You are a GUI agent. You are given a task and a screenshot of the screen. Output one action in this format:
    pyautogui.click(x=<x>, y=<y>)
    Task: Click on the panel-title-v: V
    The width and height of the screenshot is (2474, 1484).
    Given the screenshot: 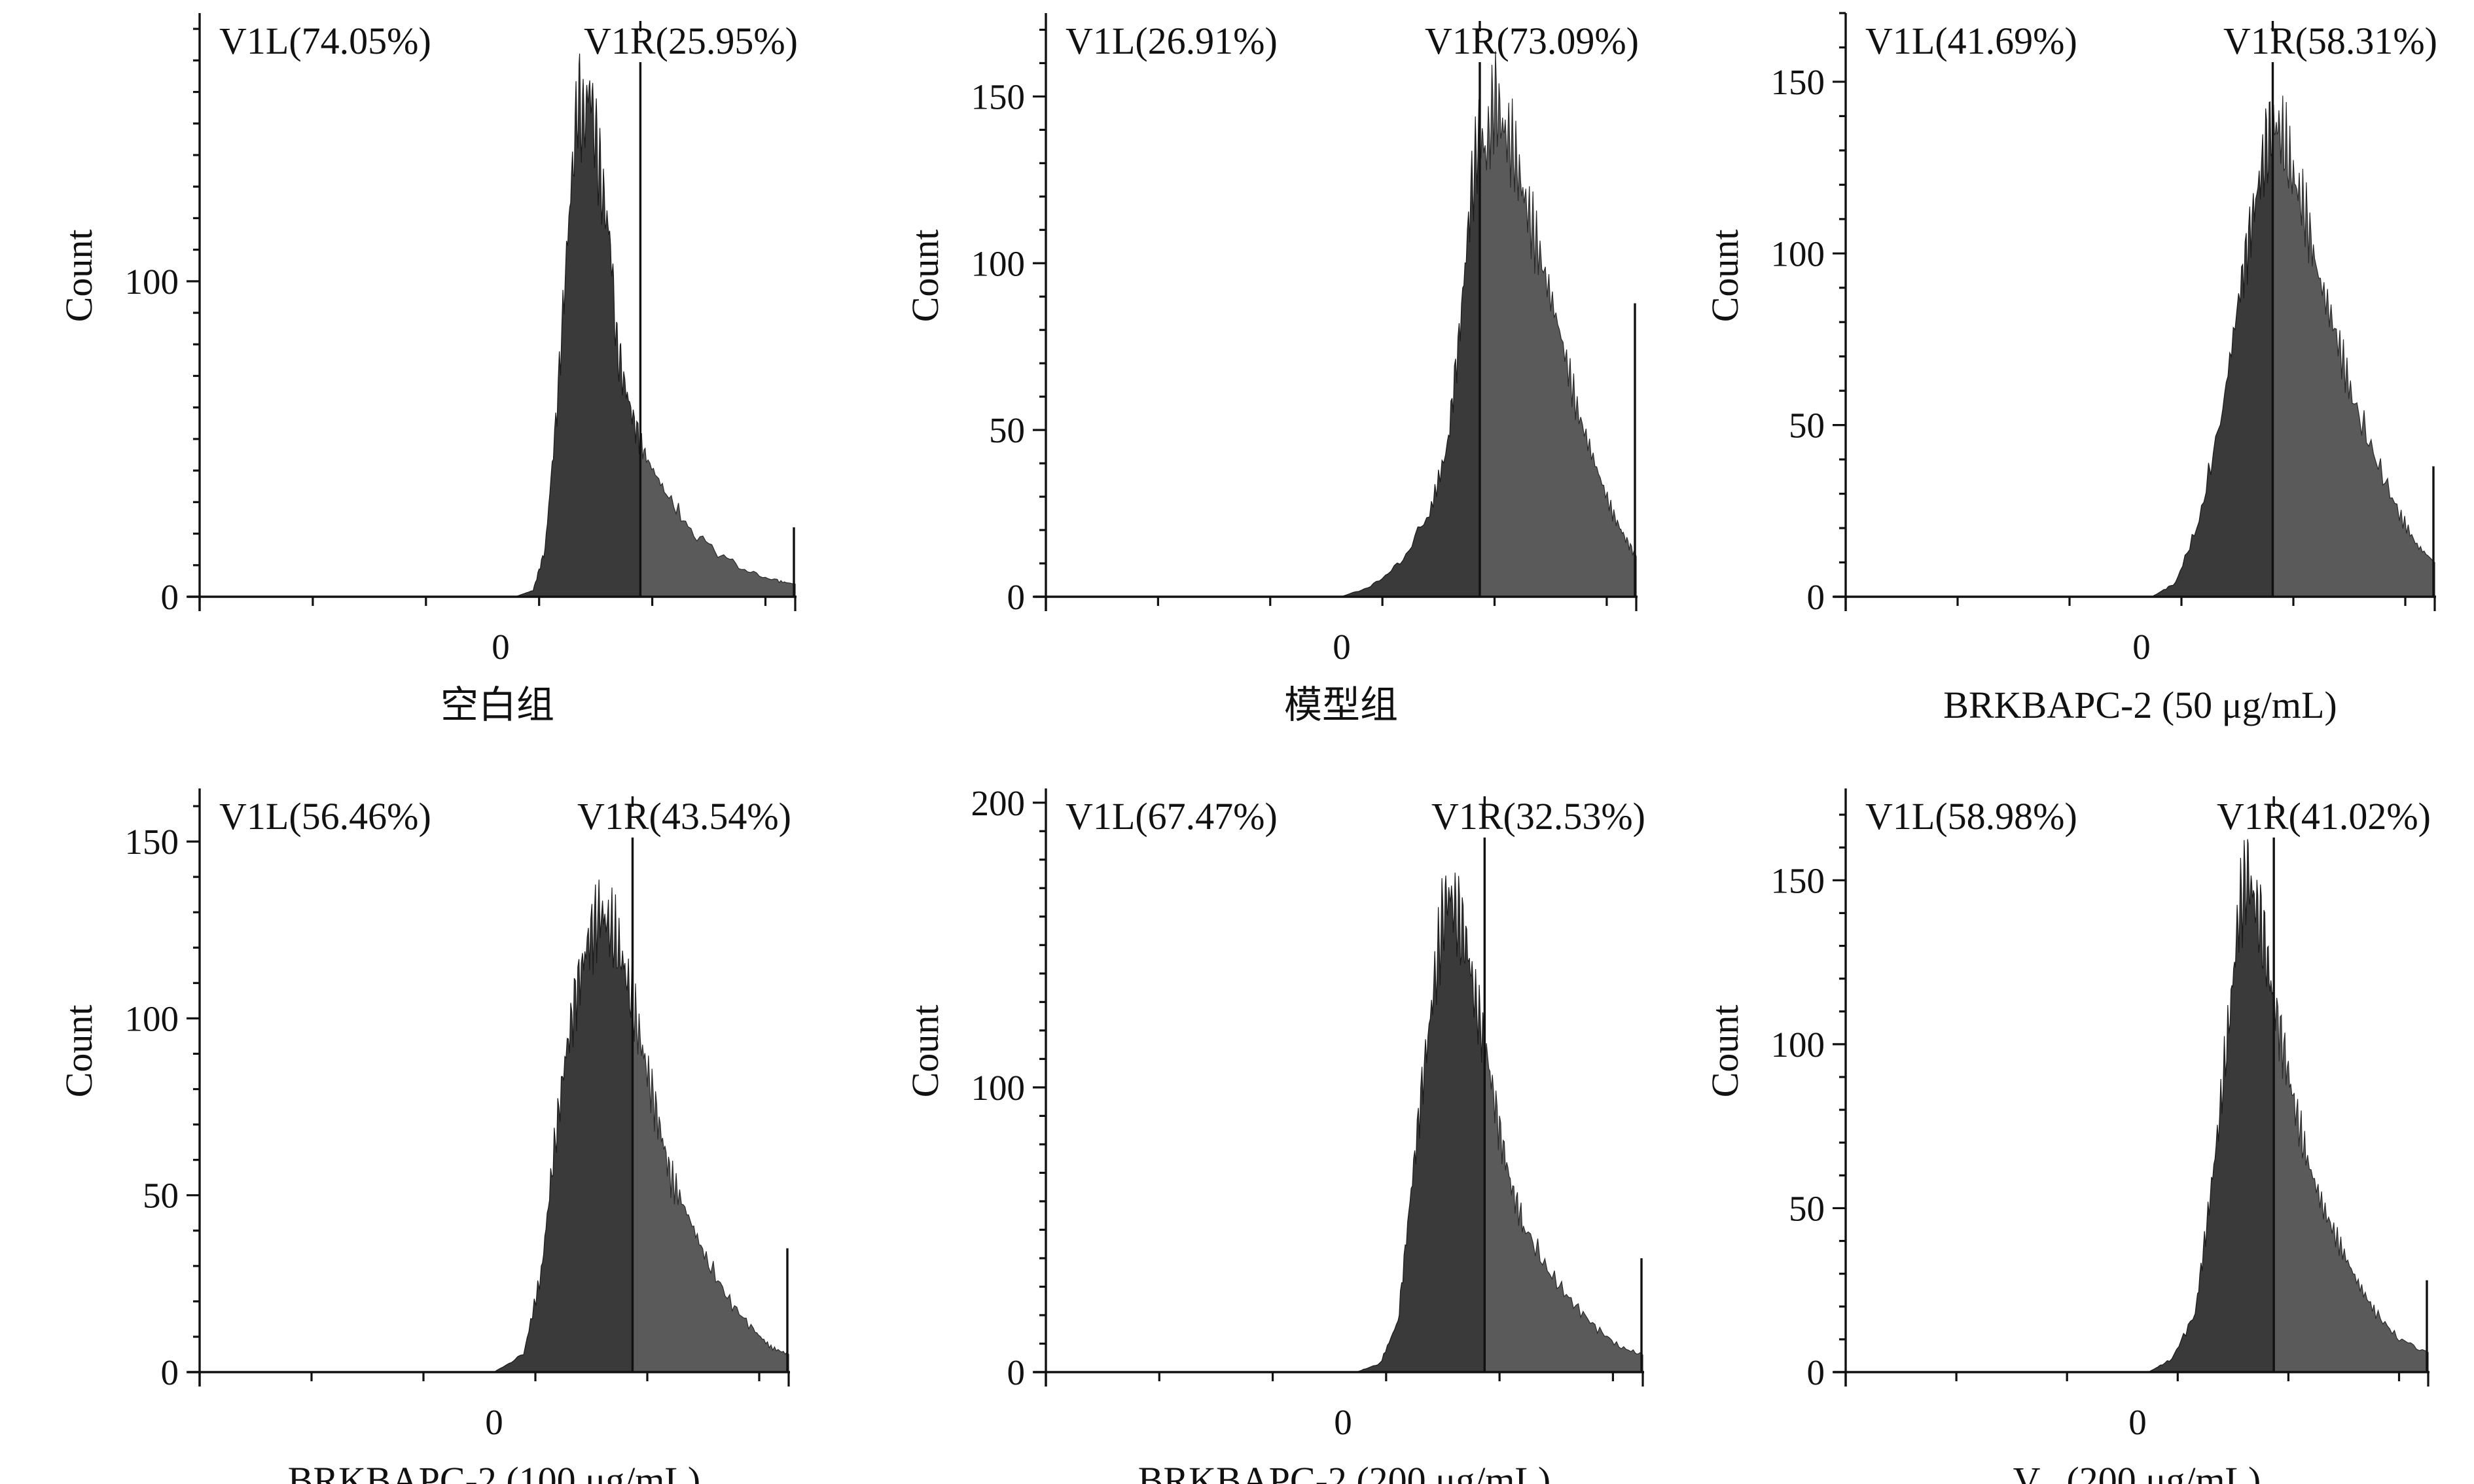 What is the action you would take?
    pyautogui.click(x=2027, y=1472)
    